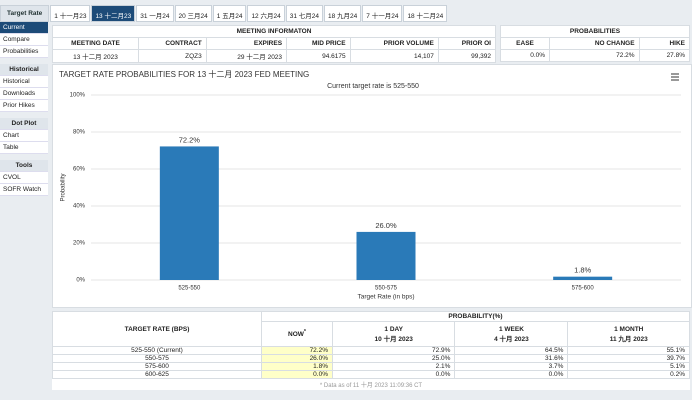 This screenshot has height=400, width=692. Describe the element at coordinates (511, 334) in the screenshot. I see `column-header: 1 WEEK 4 十月 2023` at that location.